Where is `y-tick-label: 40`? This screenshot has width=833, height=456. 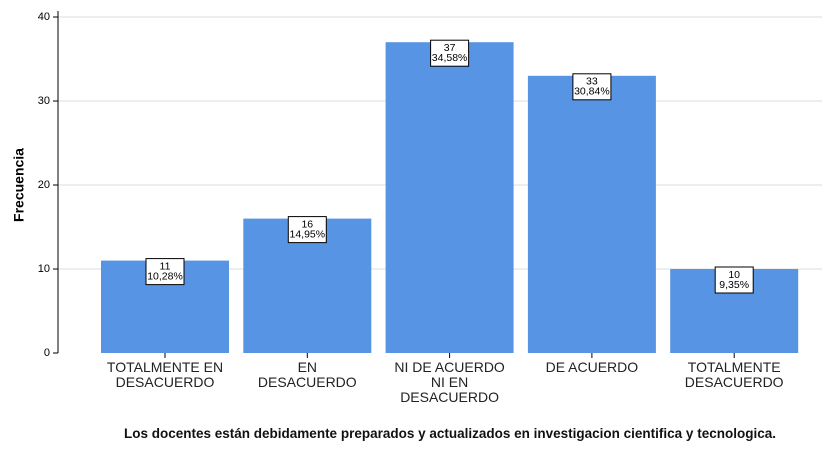 y-tick-label: 40 is located at coordinates (44, 17).